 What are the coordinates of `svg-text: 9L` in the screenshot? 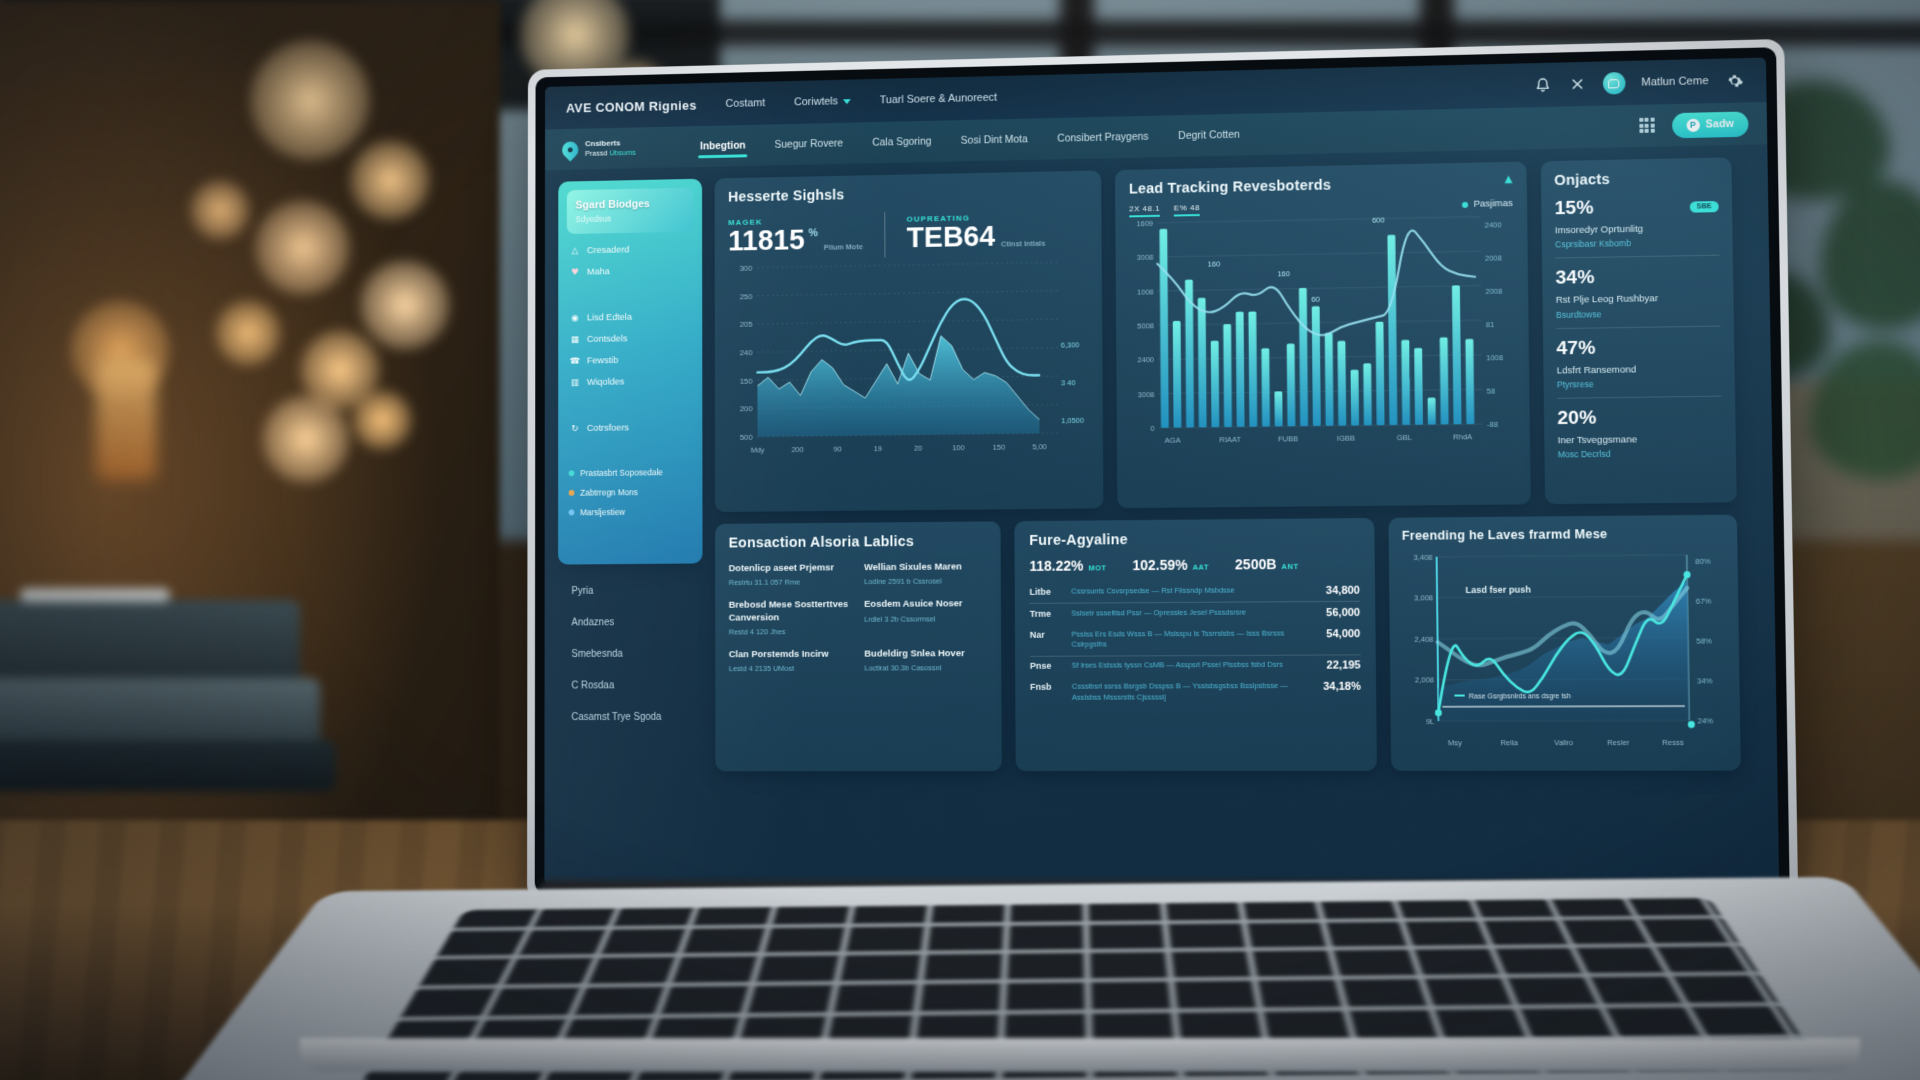 It's located at (1430, 721).